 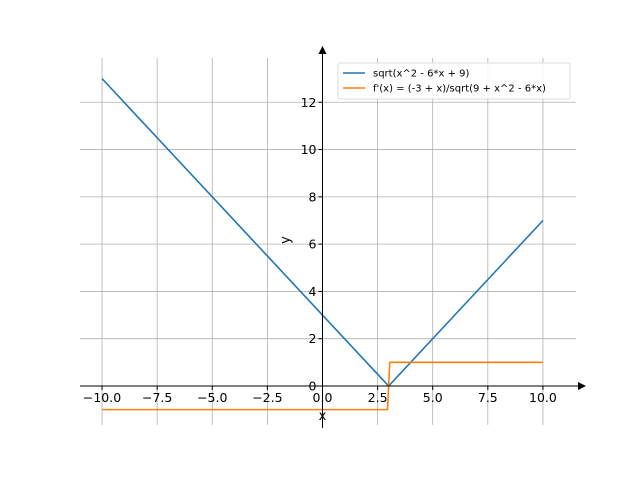 I want to click on x-tick-label: −10.0, so click(x=102, y=397).